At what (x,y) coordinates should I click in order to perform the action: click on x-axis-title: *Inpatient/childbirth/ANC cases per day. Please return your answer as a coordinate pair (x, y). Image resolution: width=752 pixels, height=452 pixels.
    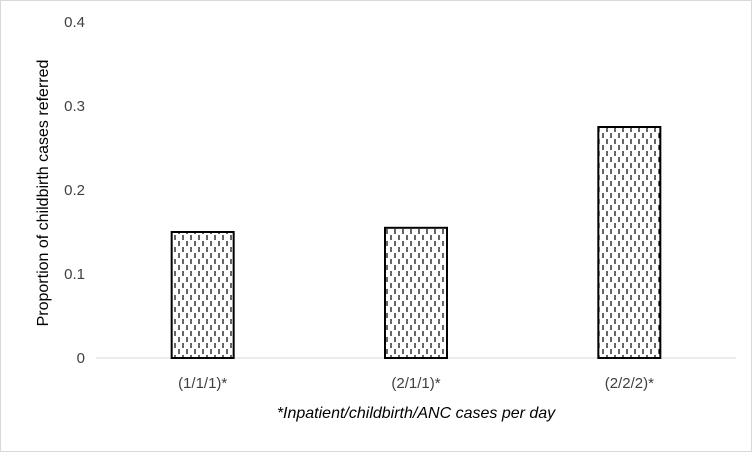
    Looking at the image, I should click on (416, 413).